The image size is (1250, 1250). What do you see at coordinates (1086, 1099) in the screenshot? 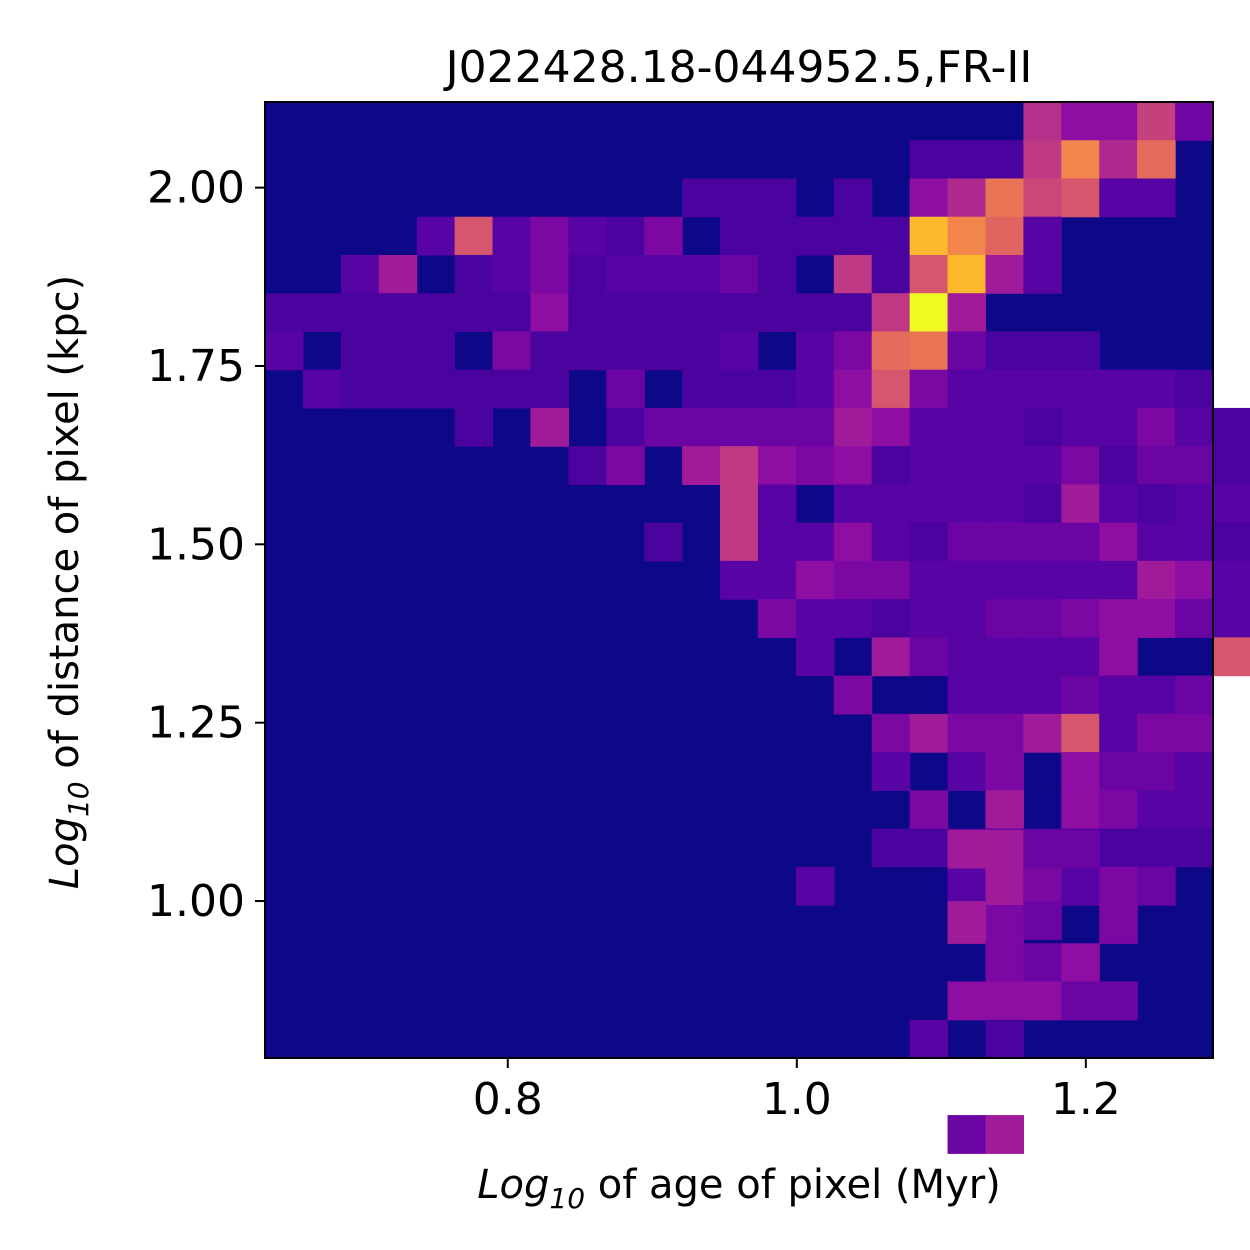
I see `x-tick-label: 1.2` at bounding box center [1086, 1099].